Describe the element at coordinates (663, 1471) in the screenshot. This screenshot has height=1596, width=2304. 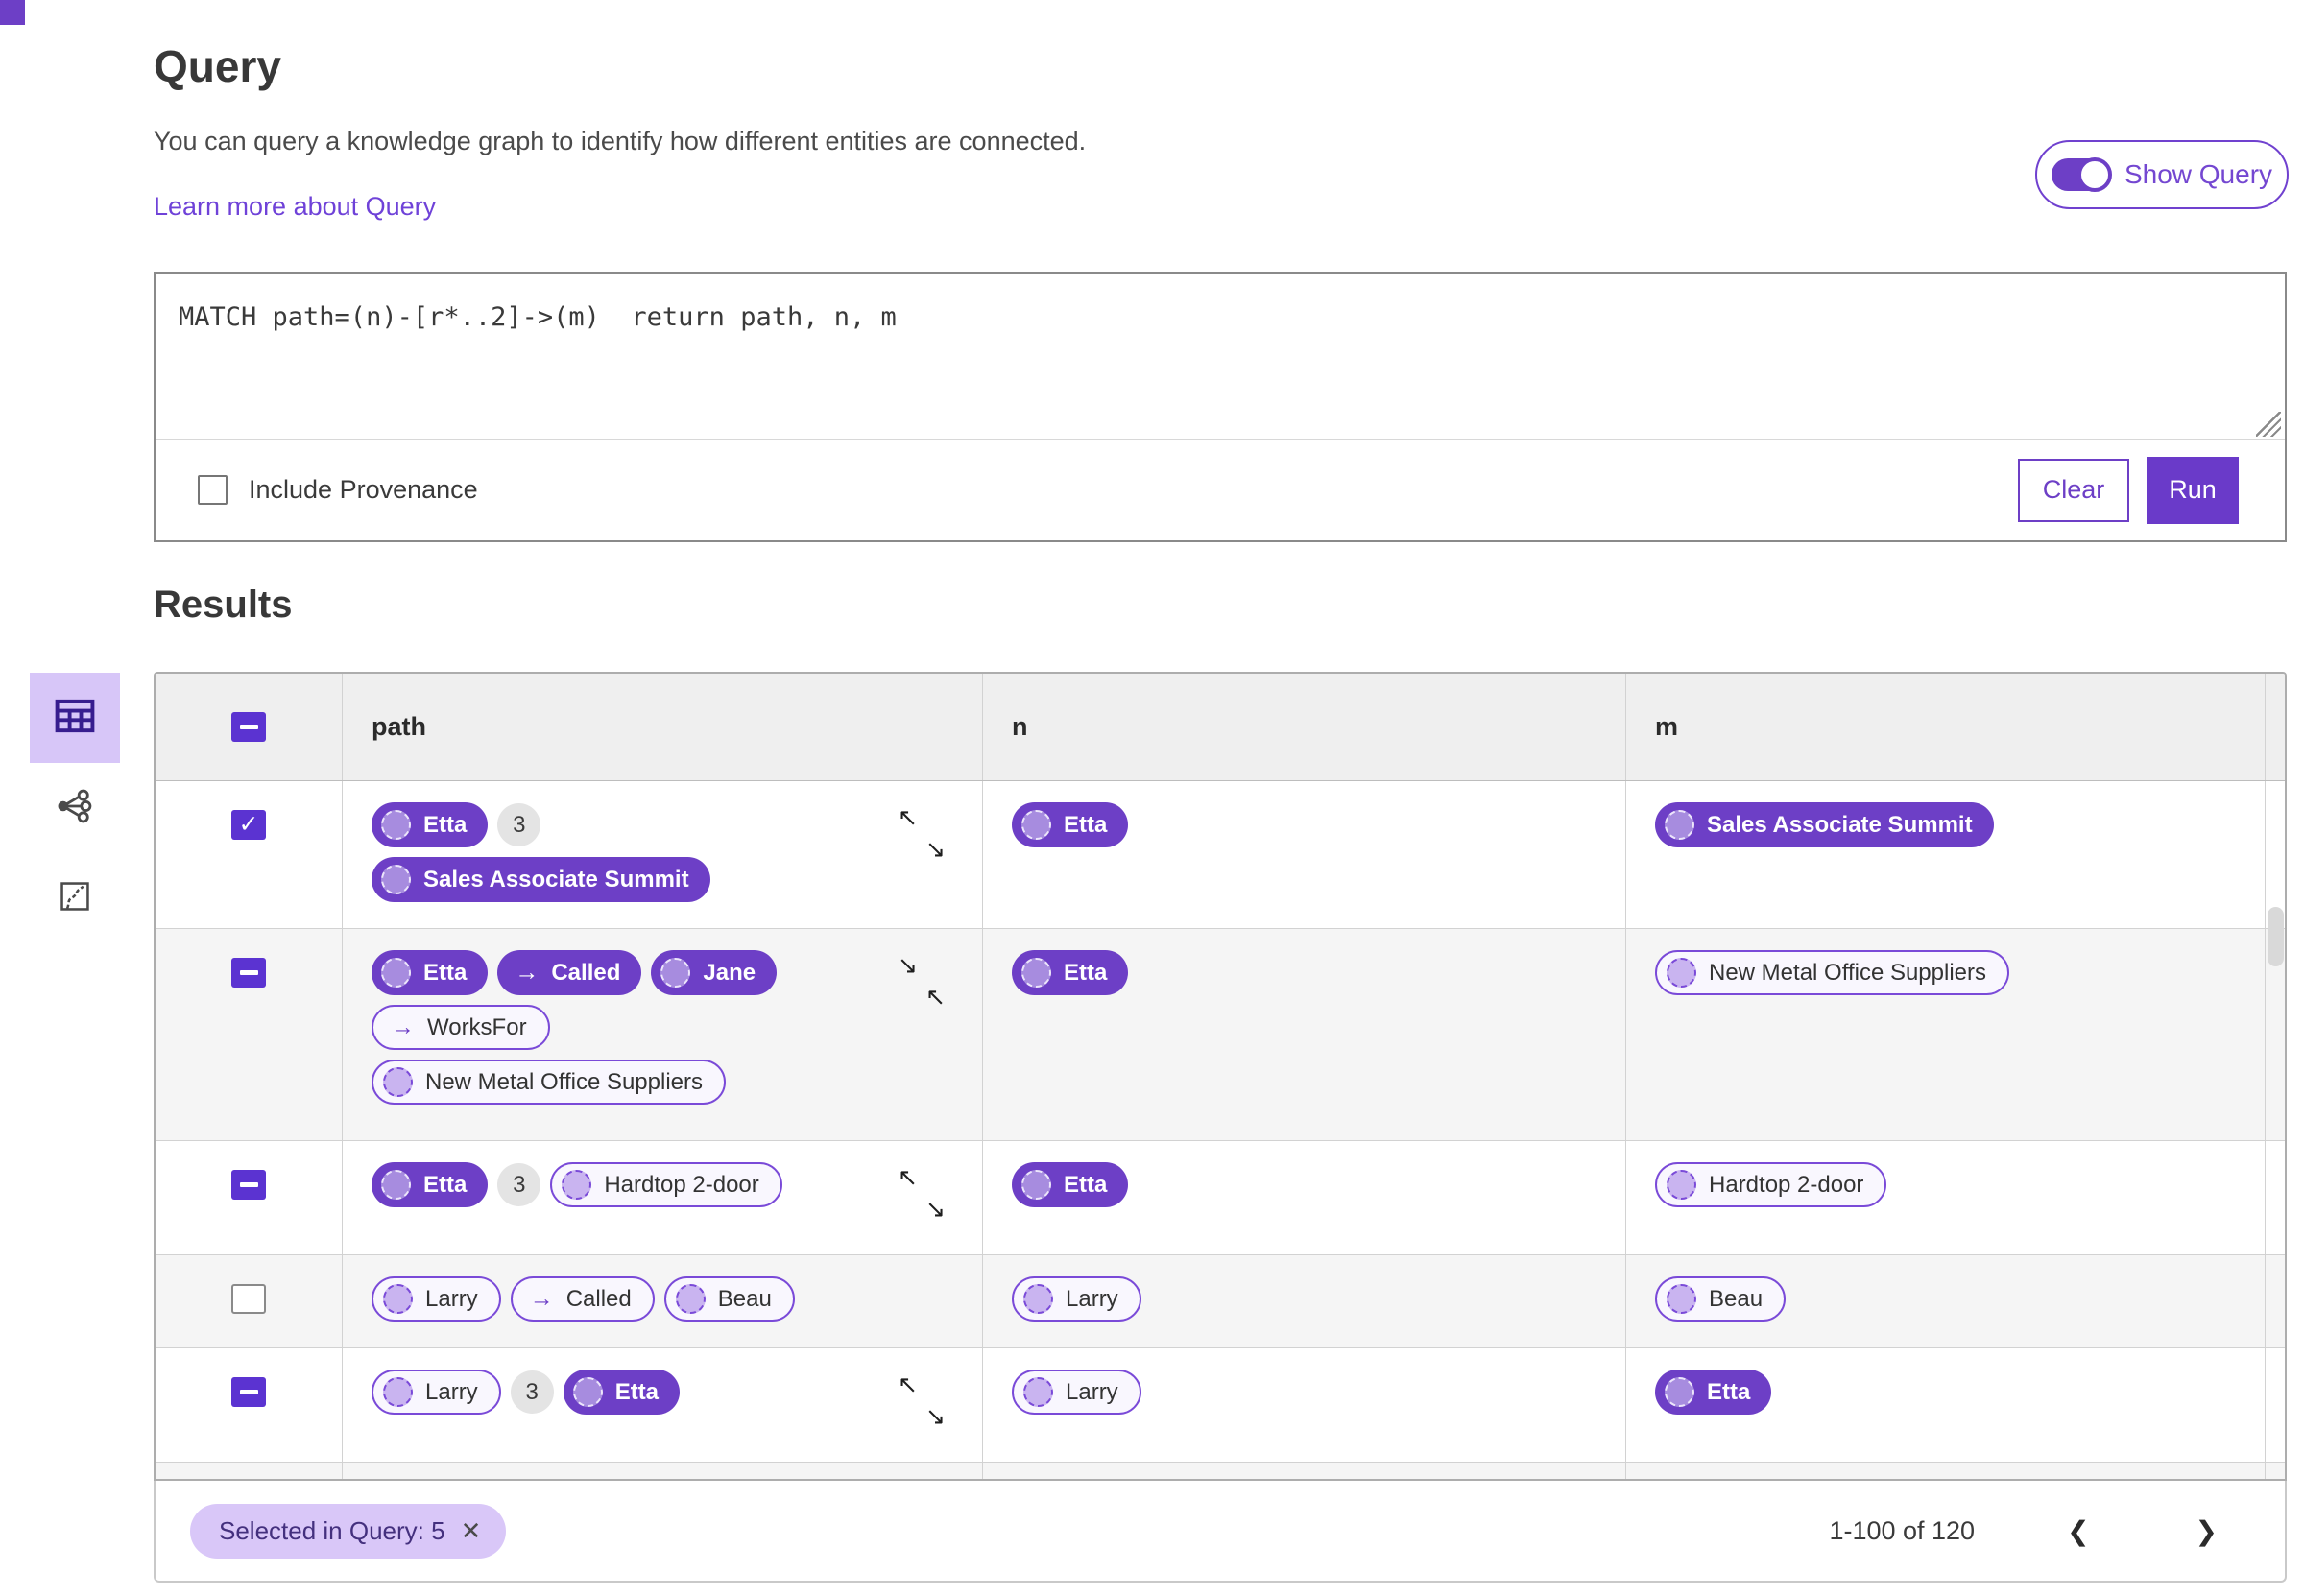
I see `path-cell` at that location.